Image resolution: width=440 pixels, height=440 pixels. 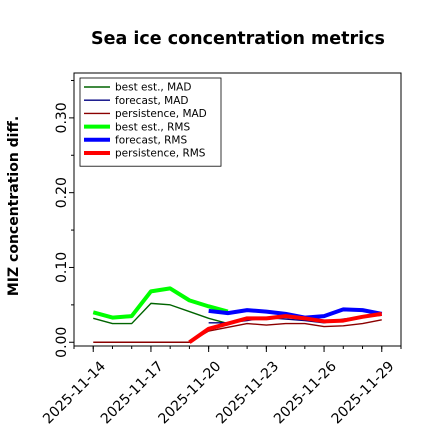 I want to click on series-line-best-est-rms, so click(x=160, y=303).